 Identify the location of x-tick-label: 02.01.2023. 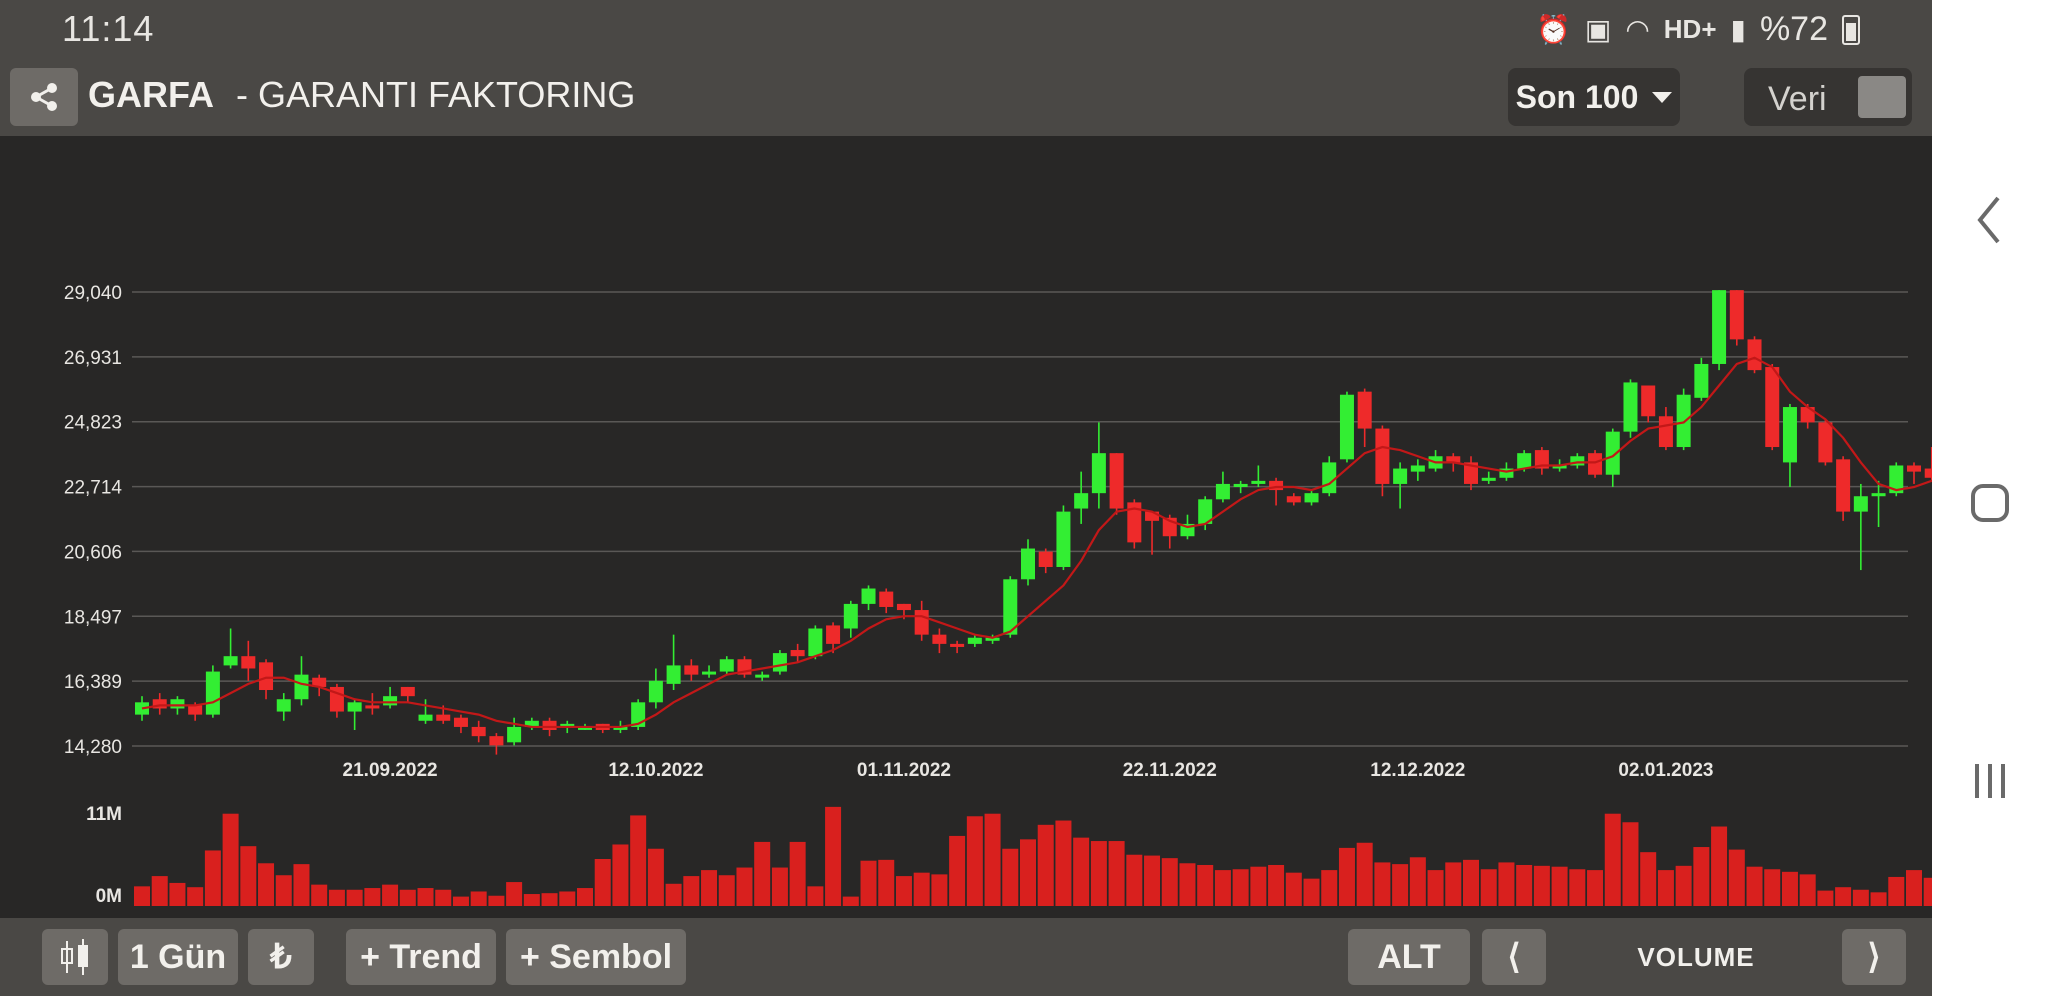
(1665, 770).